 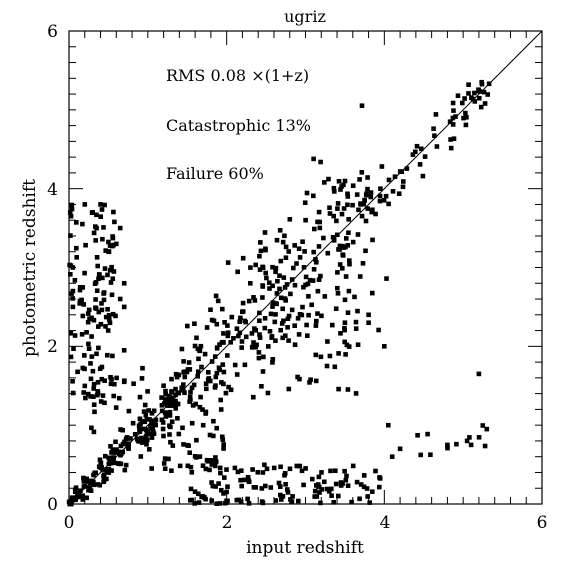 I want to click on x-tick-label-6: 6, so click(x=542, y=523).